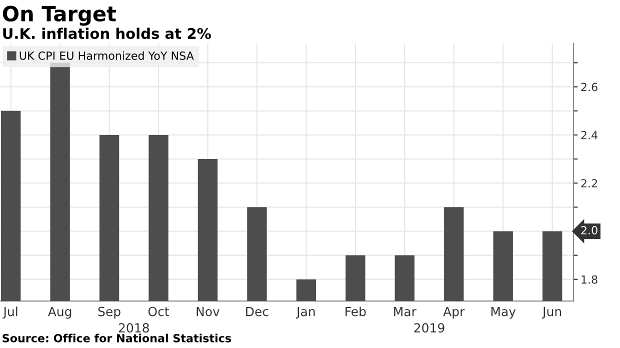  I want to click on text: 2019, so click(429, 328).